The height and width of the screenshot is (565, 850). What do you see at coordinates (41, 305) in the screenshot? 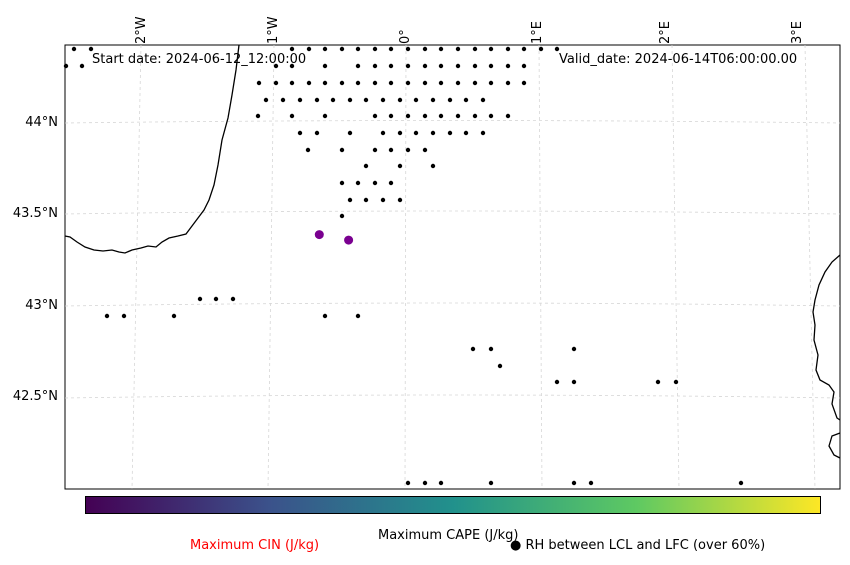
I see `lat-tick-43: 43°N` at bounding box center [41, 305].